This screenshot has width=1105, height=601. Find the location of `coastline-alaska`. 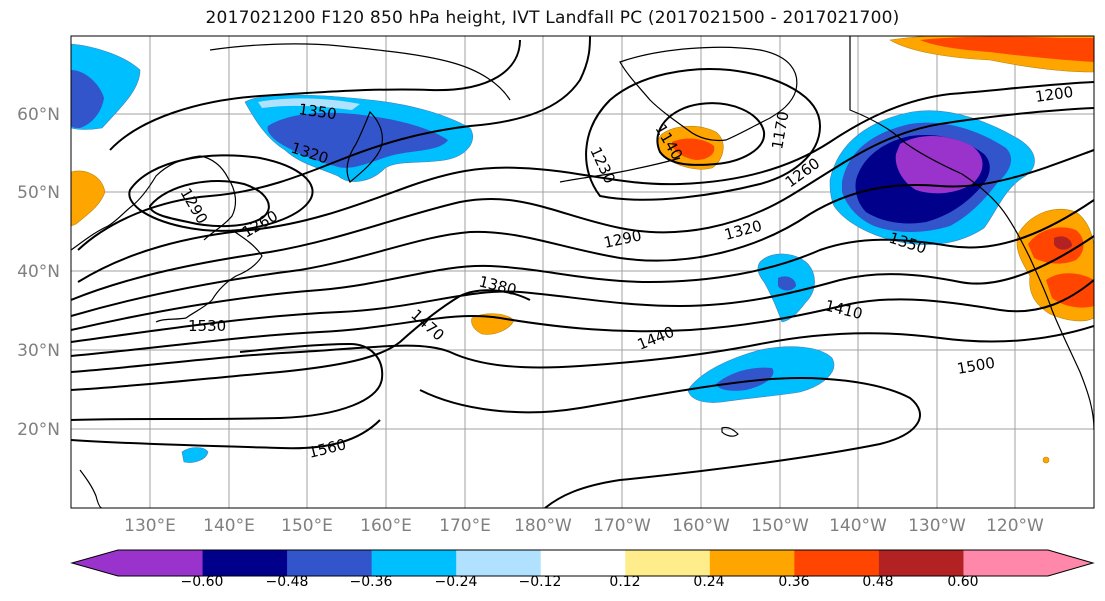

coastline-alaska is located at coordinates (708, 94).